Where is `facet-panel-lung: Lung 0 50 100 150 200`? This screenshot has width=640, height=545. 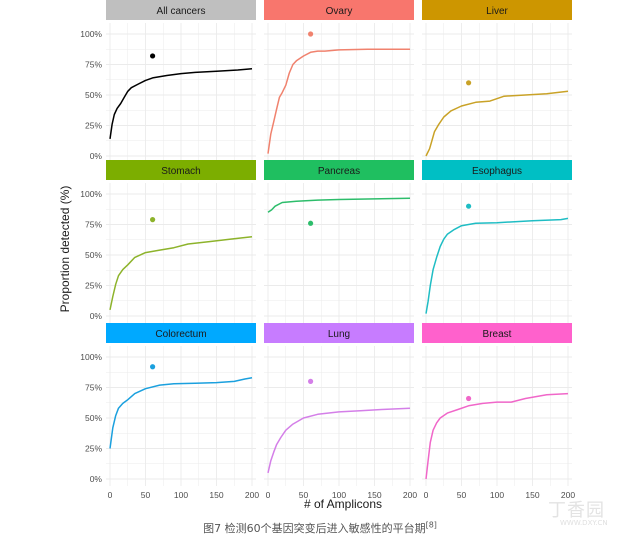
facet-panel-lung: Lung 0 50 100 150 200 is located at coordinates (340, 411).